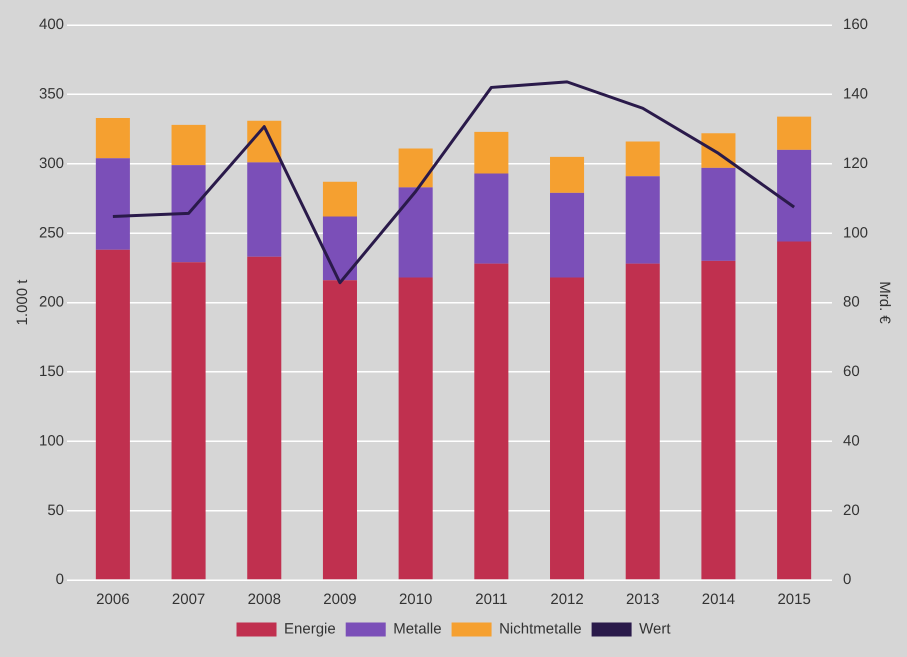 The width and height of the screenshot is (907, 657). I want to click on y2-tick-label: 0, so click(847, 579).